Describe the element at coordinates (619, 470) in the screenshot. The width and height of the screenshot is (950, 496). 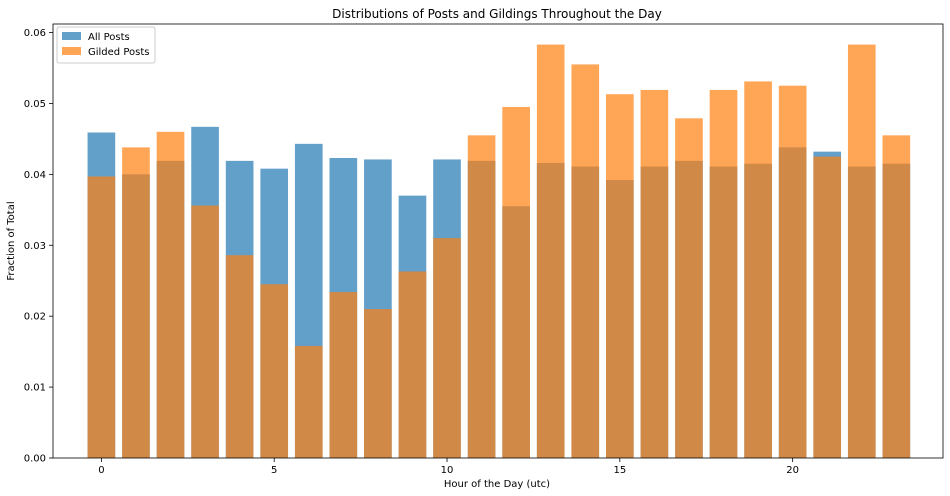
I see `x-tick-label: 15` at that location.